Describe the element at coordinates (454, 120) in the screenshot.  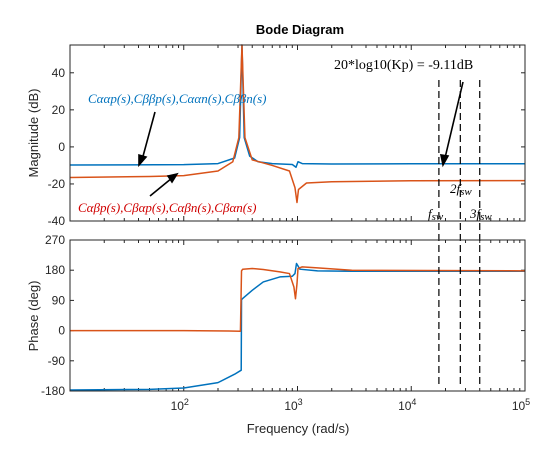
I see `gain-arrow` at that location.